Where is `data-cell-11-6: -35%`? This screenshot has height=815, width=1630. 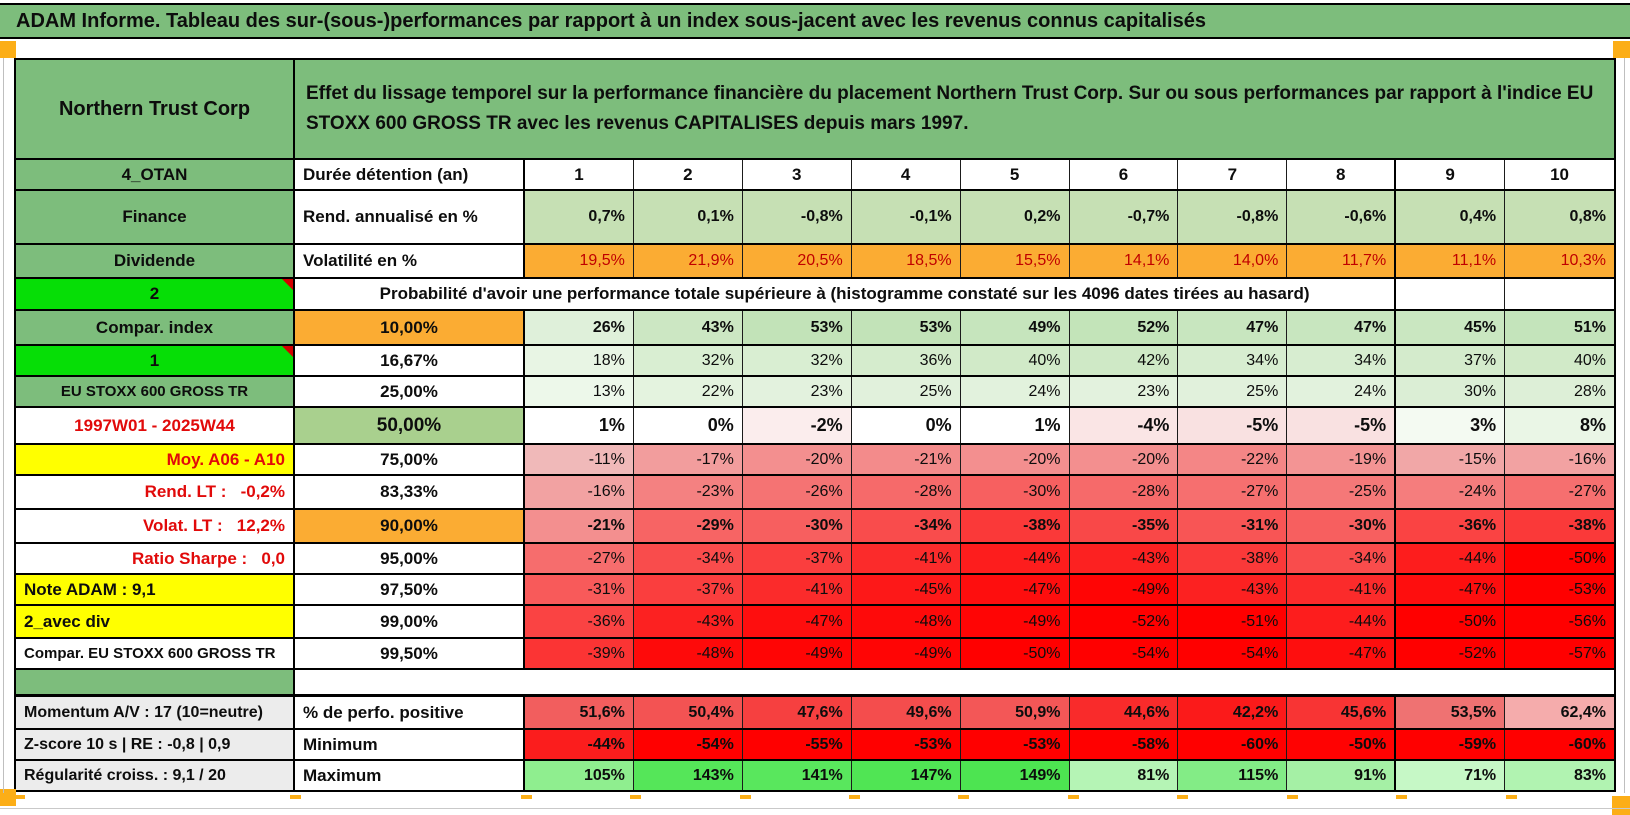
data-cell-11-6: -35% is located at coordinates (1124, 526).